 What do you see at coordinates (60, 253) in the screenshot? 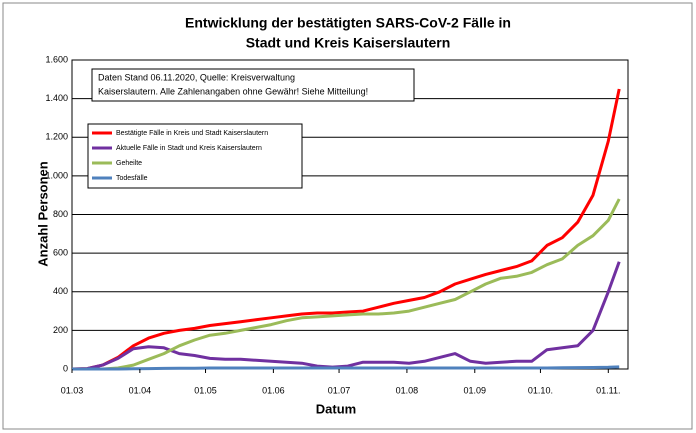
I see `y-tick-label: 600` at bounding box center [60, 253].